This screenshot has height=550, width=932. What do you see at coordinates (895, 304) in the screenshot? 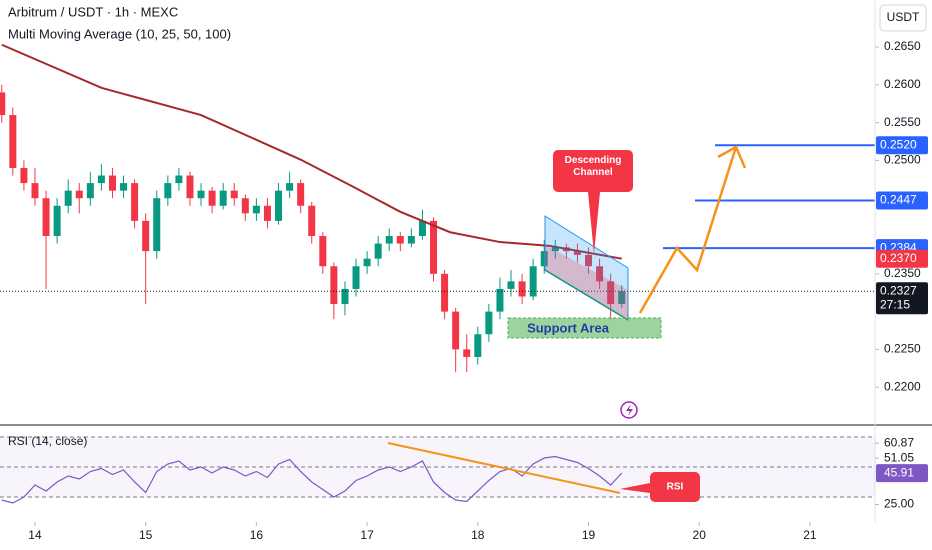
I see `countdown-label: 27:15` at bounding box center [895, 304].